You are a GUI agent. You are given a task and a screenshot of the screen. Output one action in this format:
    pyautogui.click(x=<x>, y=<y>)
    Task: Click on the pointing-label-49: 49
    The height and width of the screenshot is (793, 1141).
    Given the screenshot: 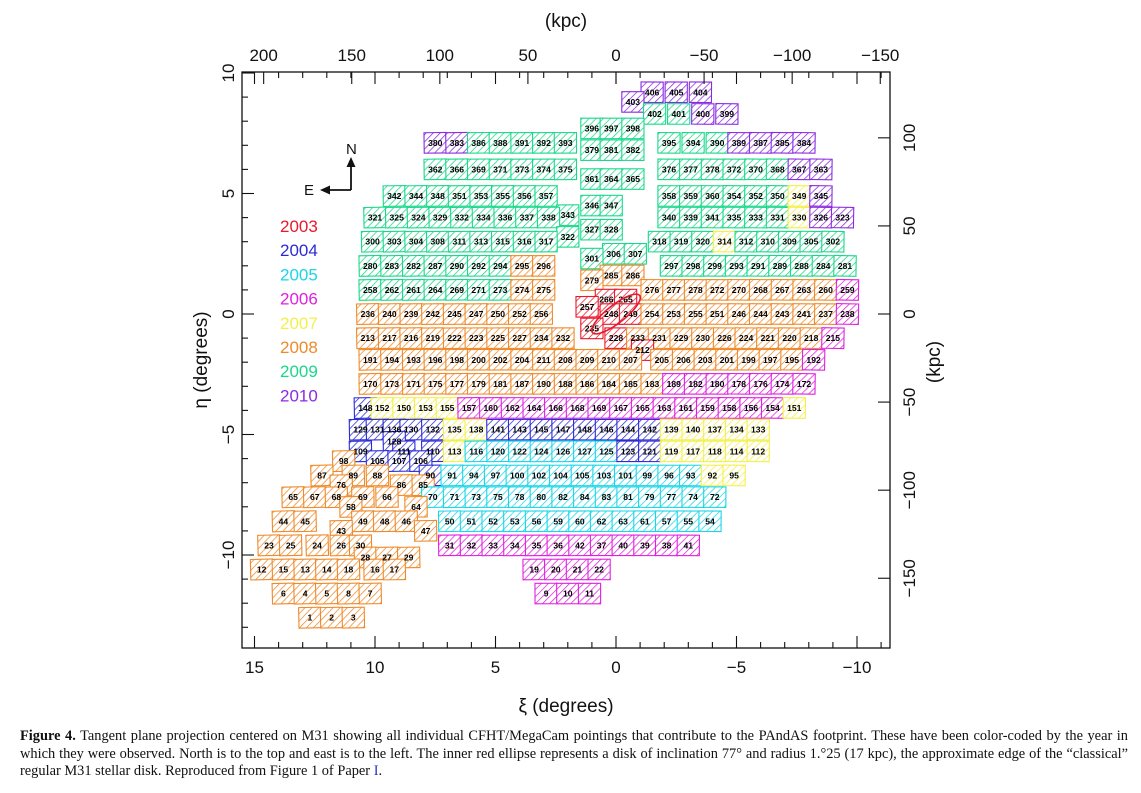 What is the action you would take?
    pyautogui.click(x=363, y=521)
    